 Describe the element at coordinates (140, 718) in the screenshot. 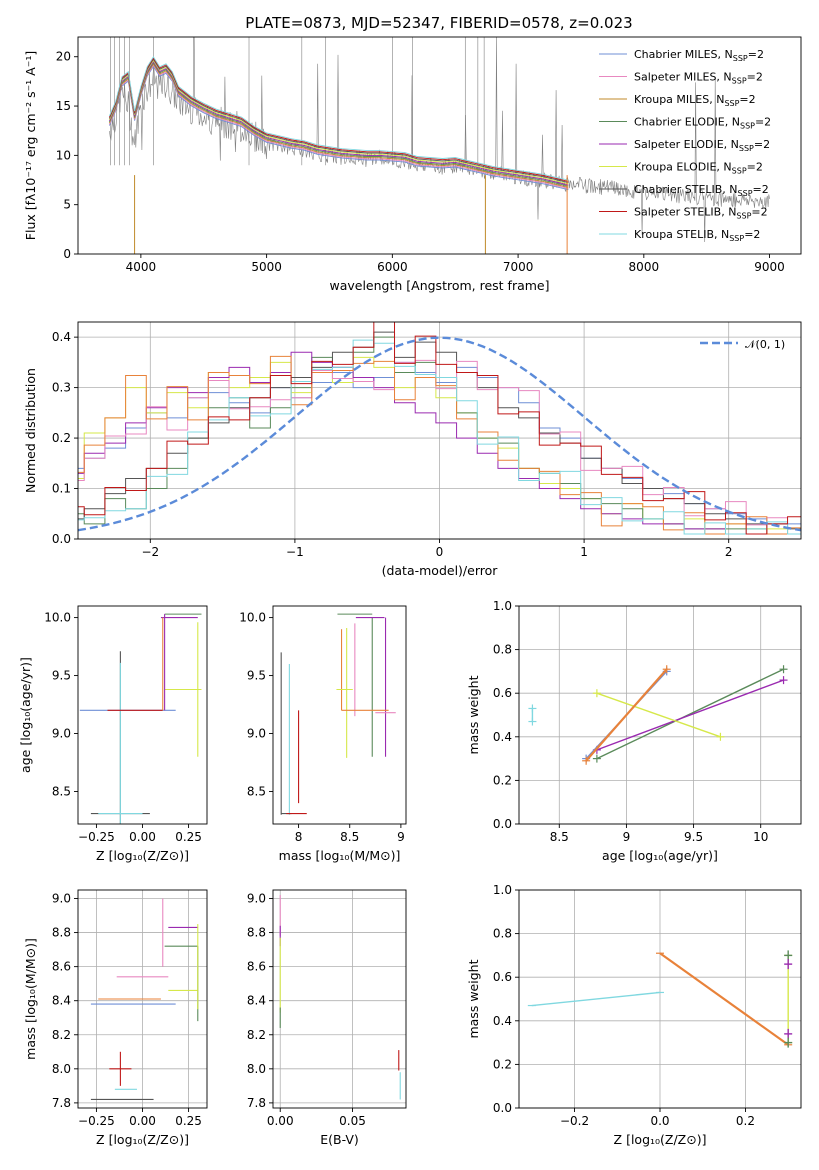

I see `age-vs-Z-plot-area` at that location.